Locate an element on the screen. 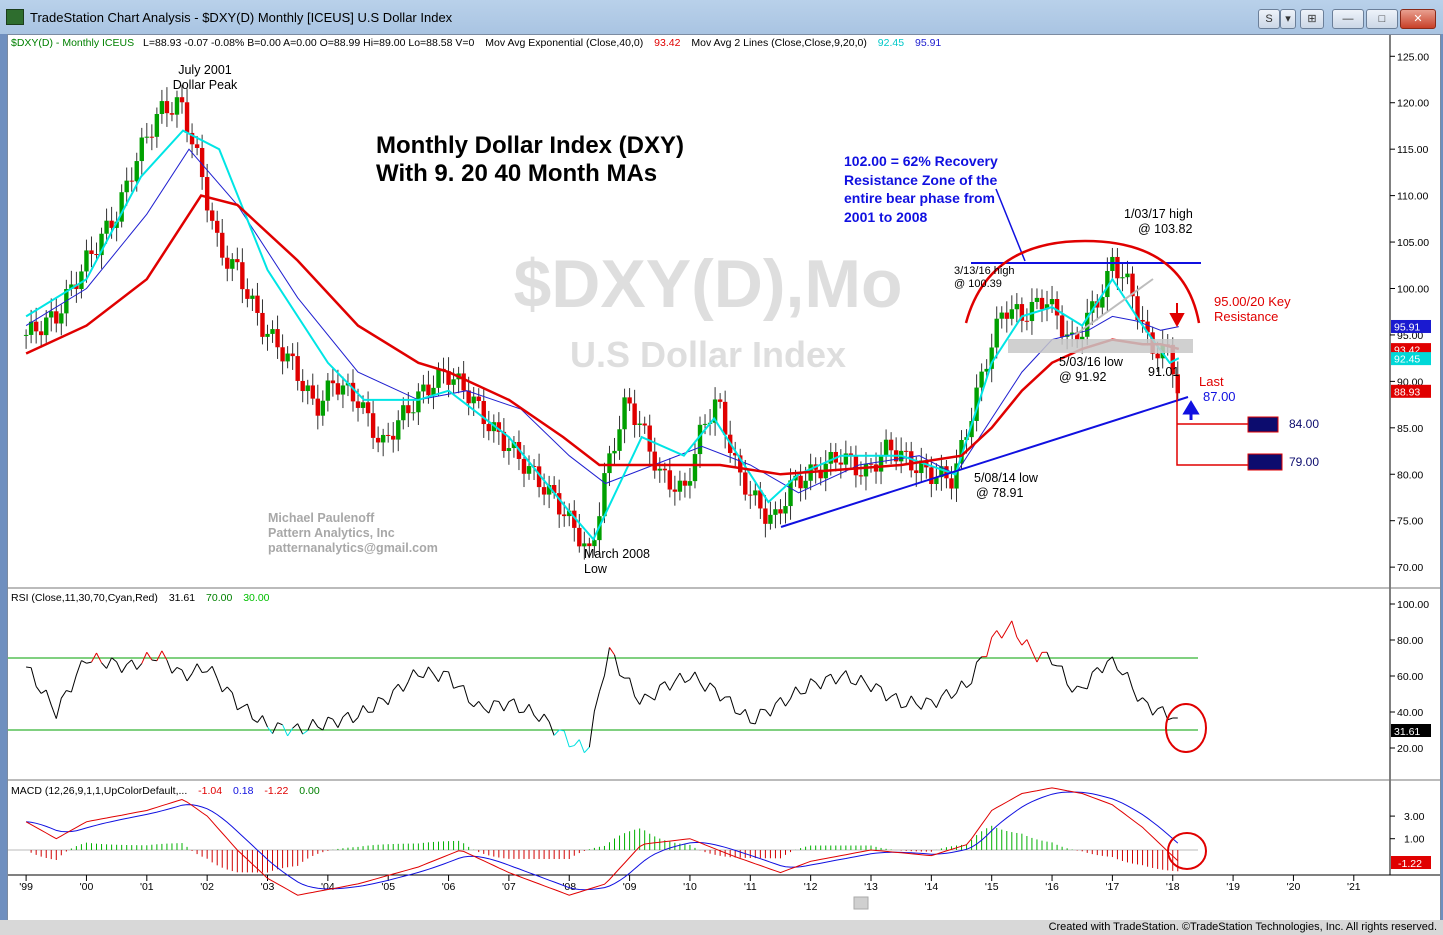 The image size is (1443, 935). watermark-symbol: $DXY(D),Mo is located at coordinates (707, 284).